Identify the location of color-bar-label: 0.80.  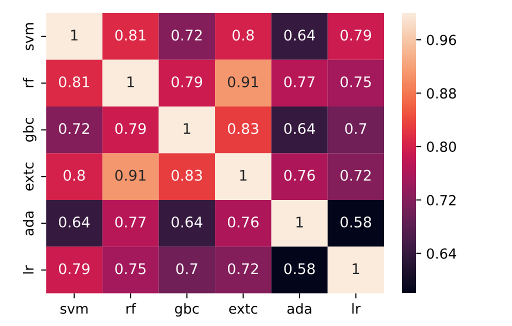
(441, 147).